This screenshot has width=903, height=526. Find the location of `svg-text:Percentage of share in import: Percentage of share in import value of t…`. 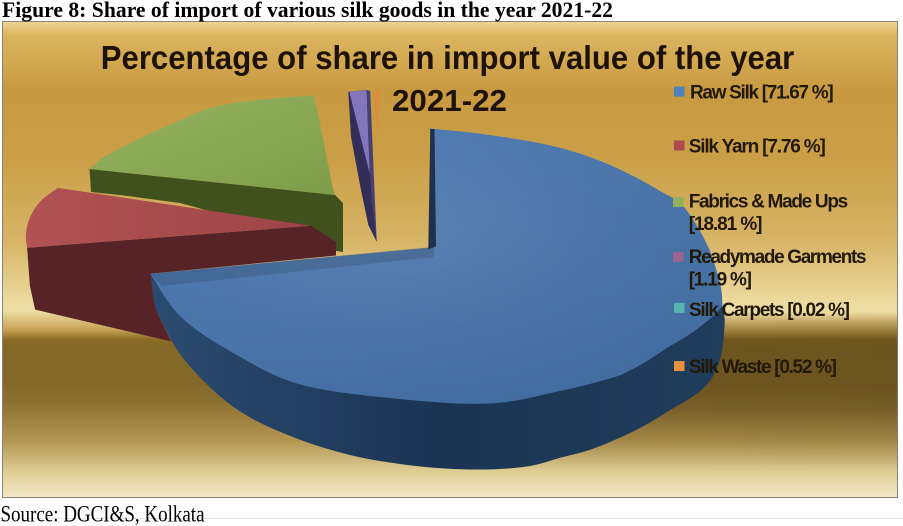

svg-text:Percentage of share in import: Percentage of share in import value of t… is located at coordinates (448, 58).